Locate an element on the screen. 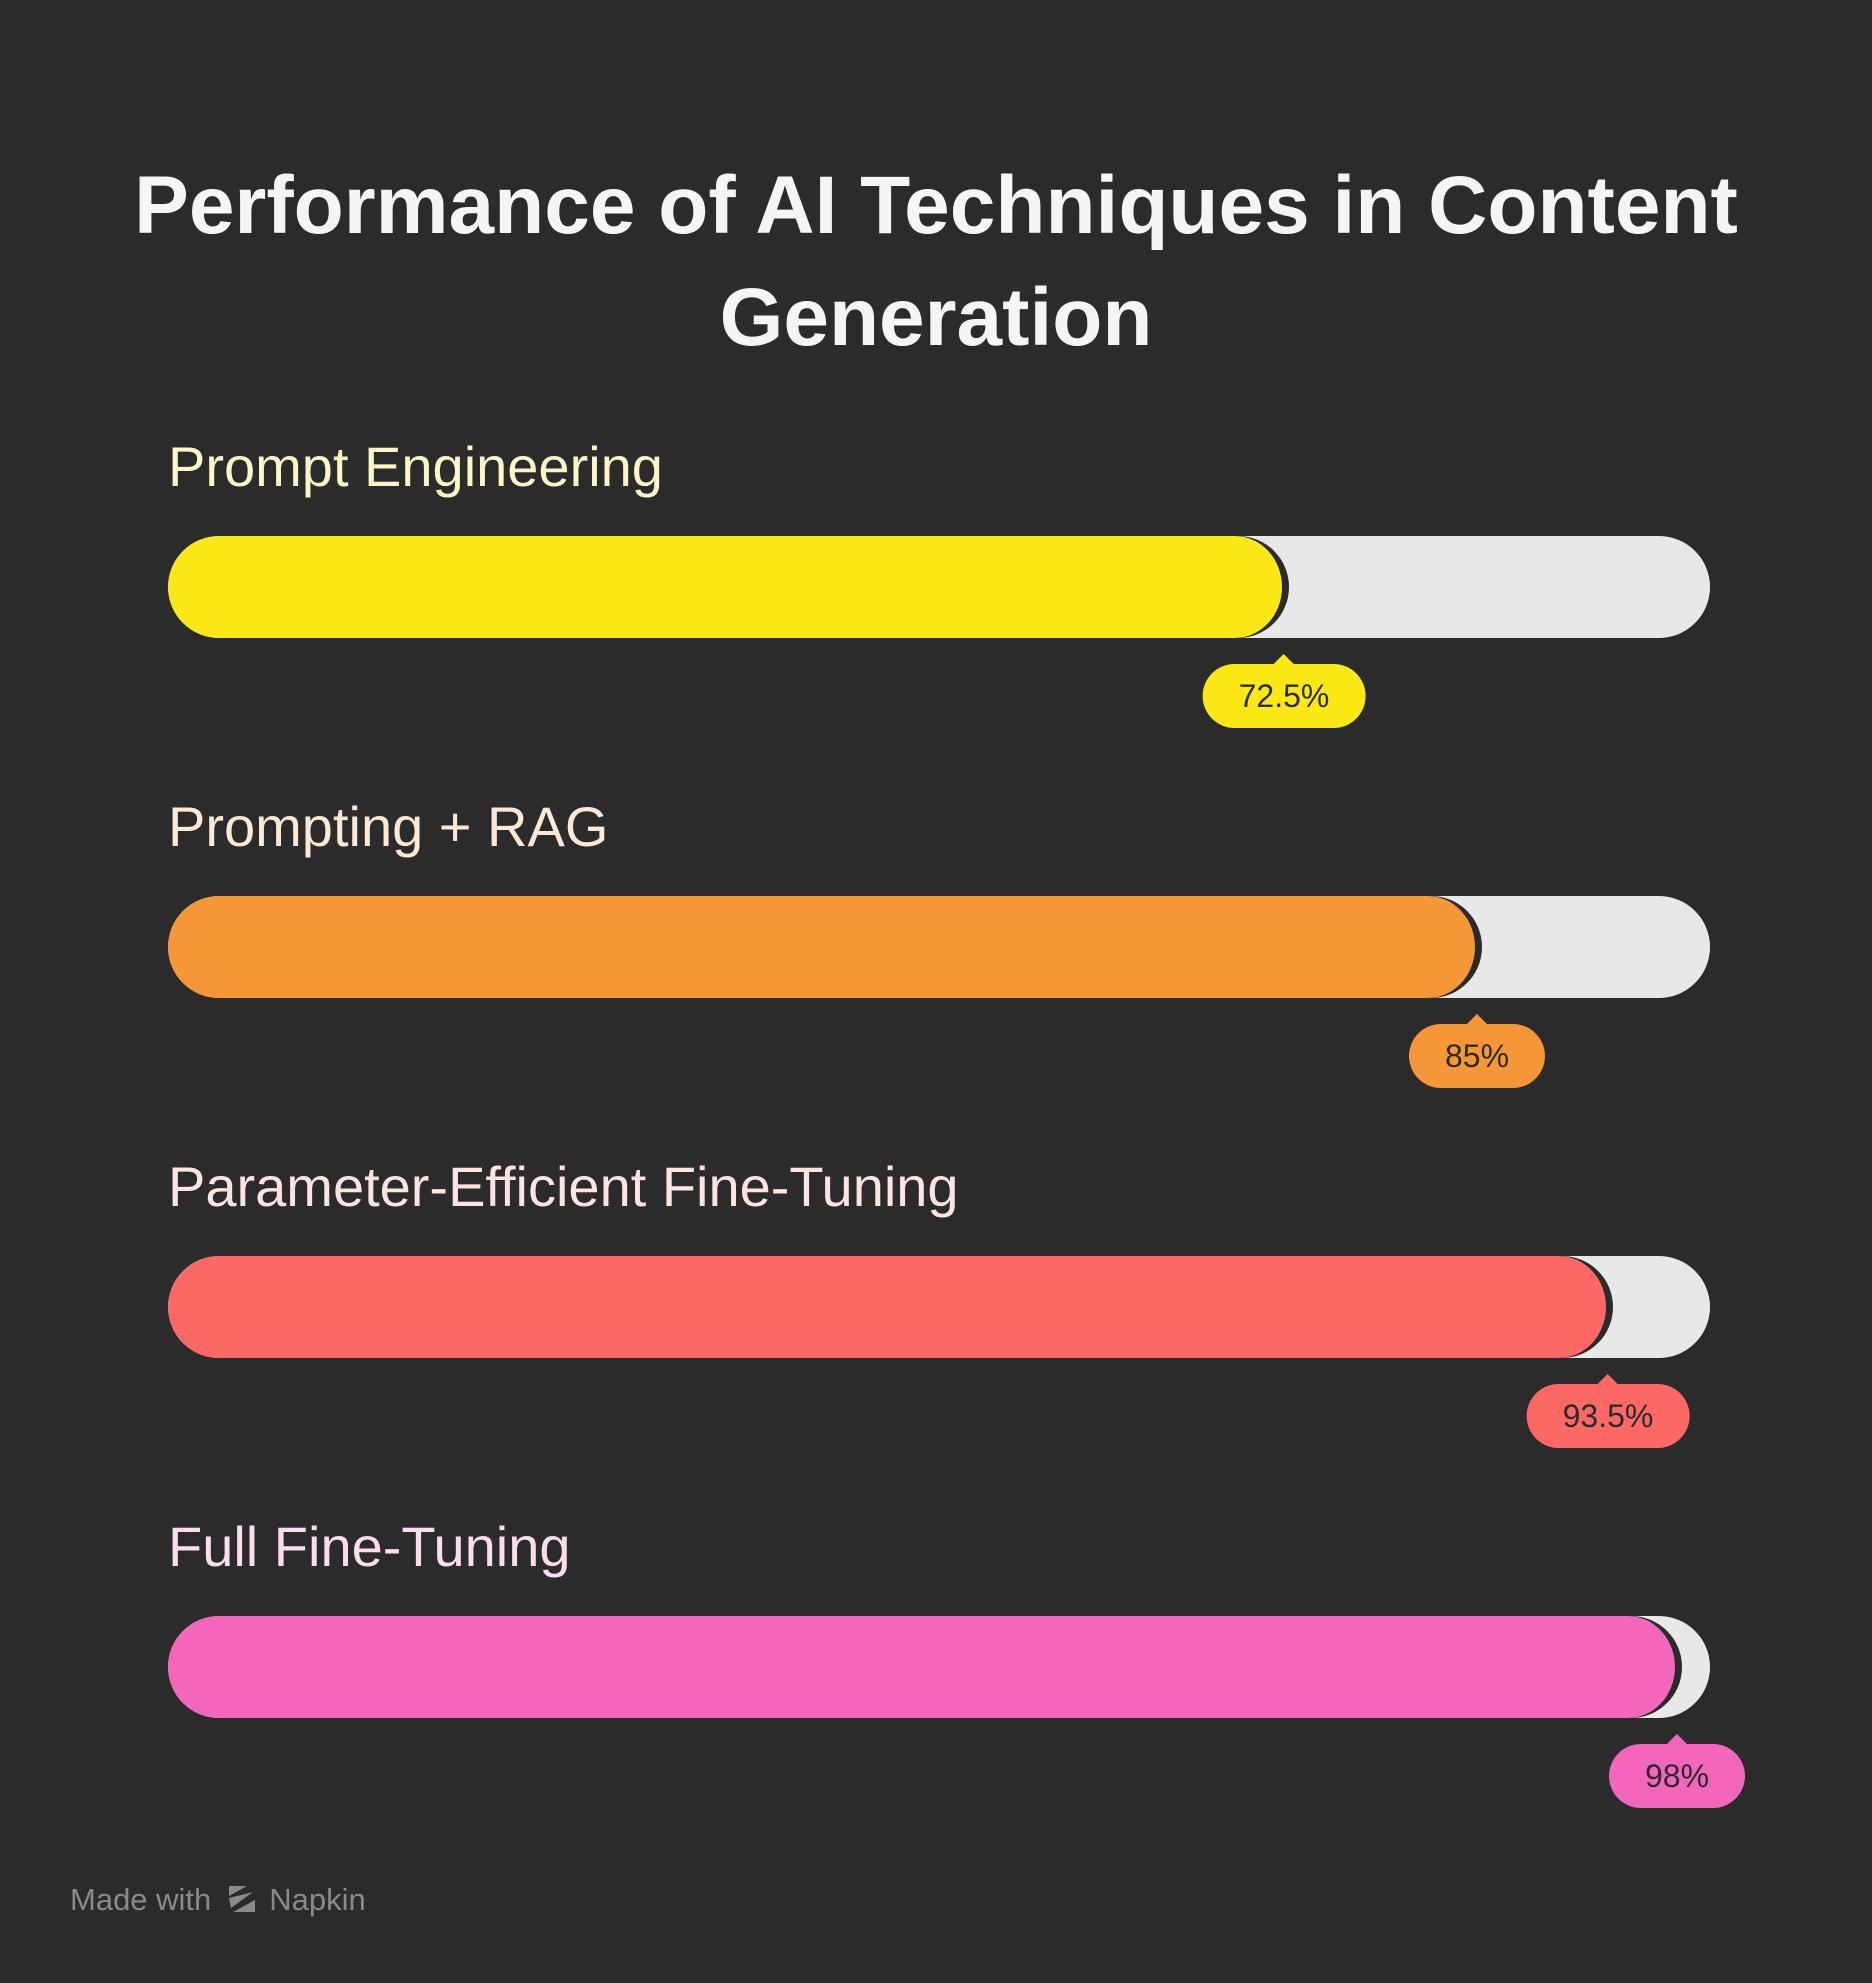  chart-title-line-2: Generation is located at coordinates (936, 317).